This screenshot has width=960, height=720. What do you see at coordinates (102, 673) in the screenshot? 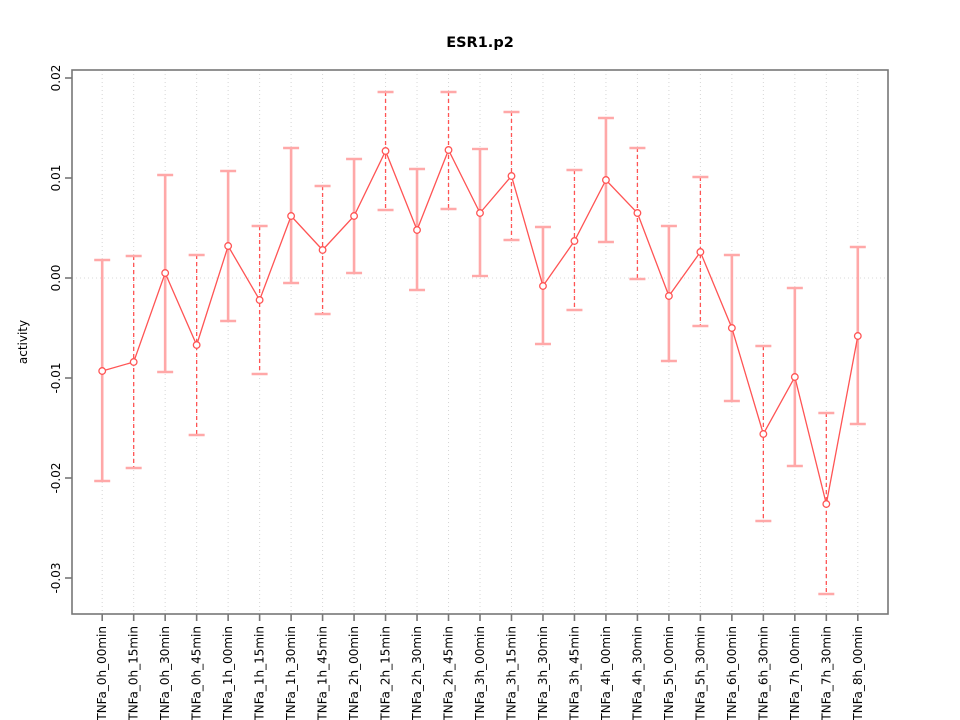
I see `x-tick-label: TNFa_0h_00min` at bounding box center [102, 673].